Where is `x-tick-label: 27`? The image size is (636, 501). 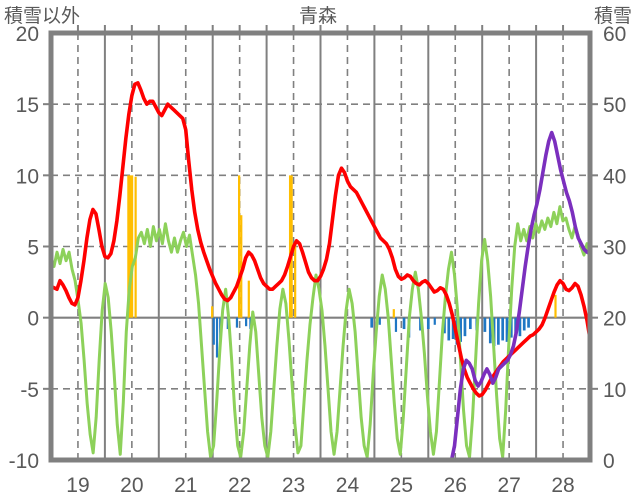 x-tick-label: 27 is located at coordinates (508, 485).